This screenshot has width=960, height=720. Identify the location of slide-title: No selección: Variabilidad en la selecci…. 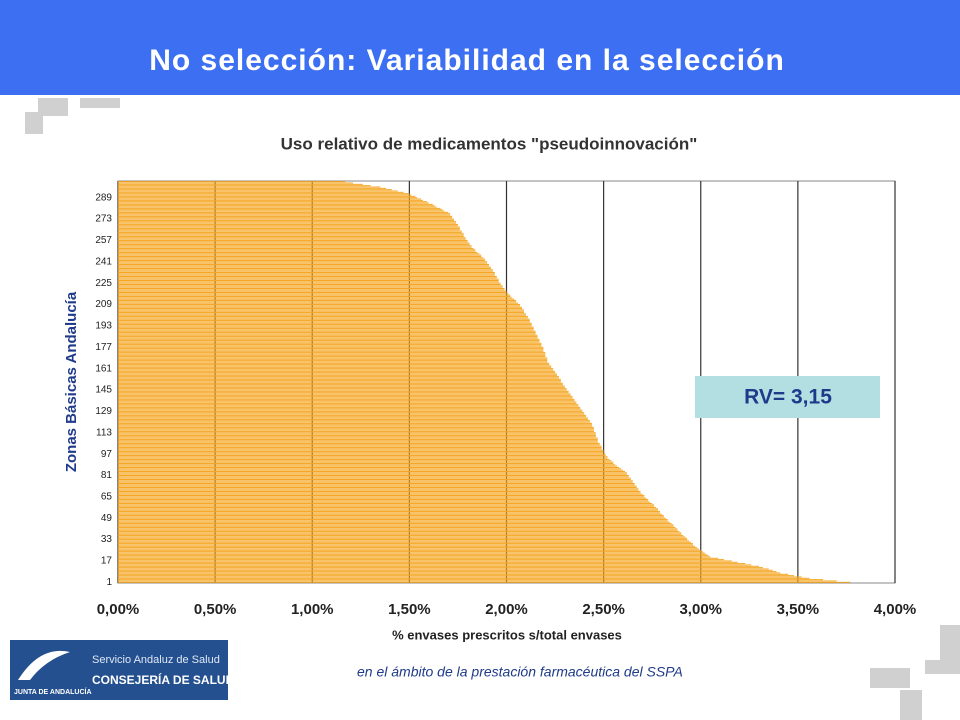
(467, 60).